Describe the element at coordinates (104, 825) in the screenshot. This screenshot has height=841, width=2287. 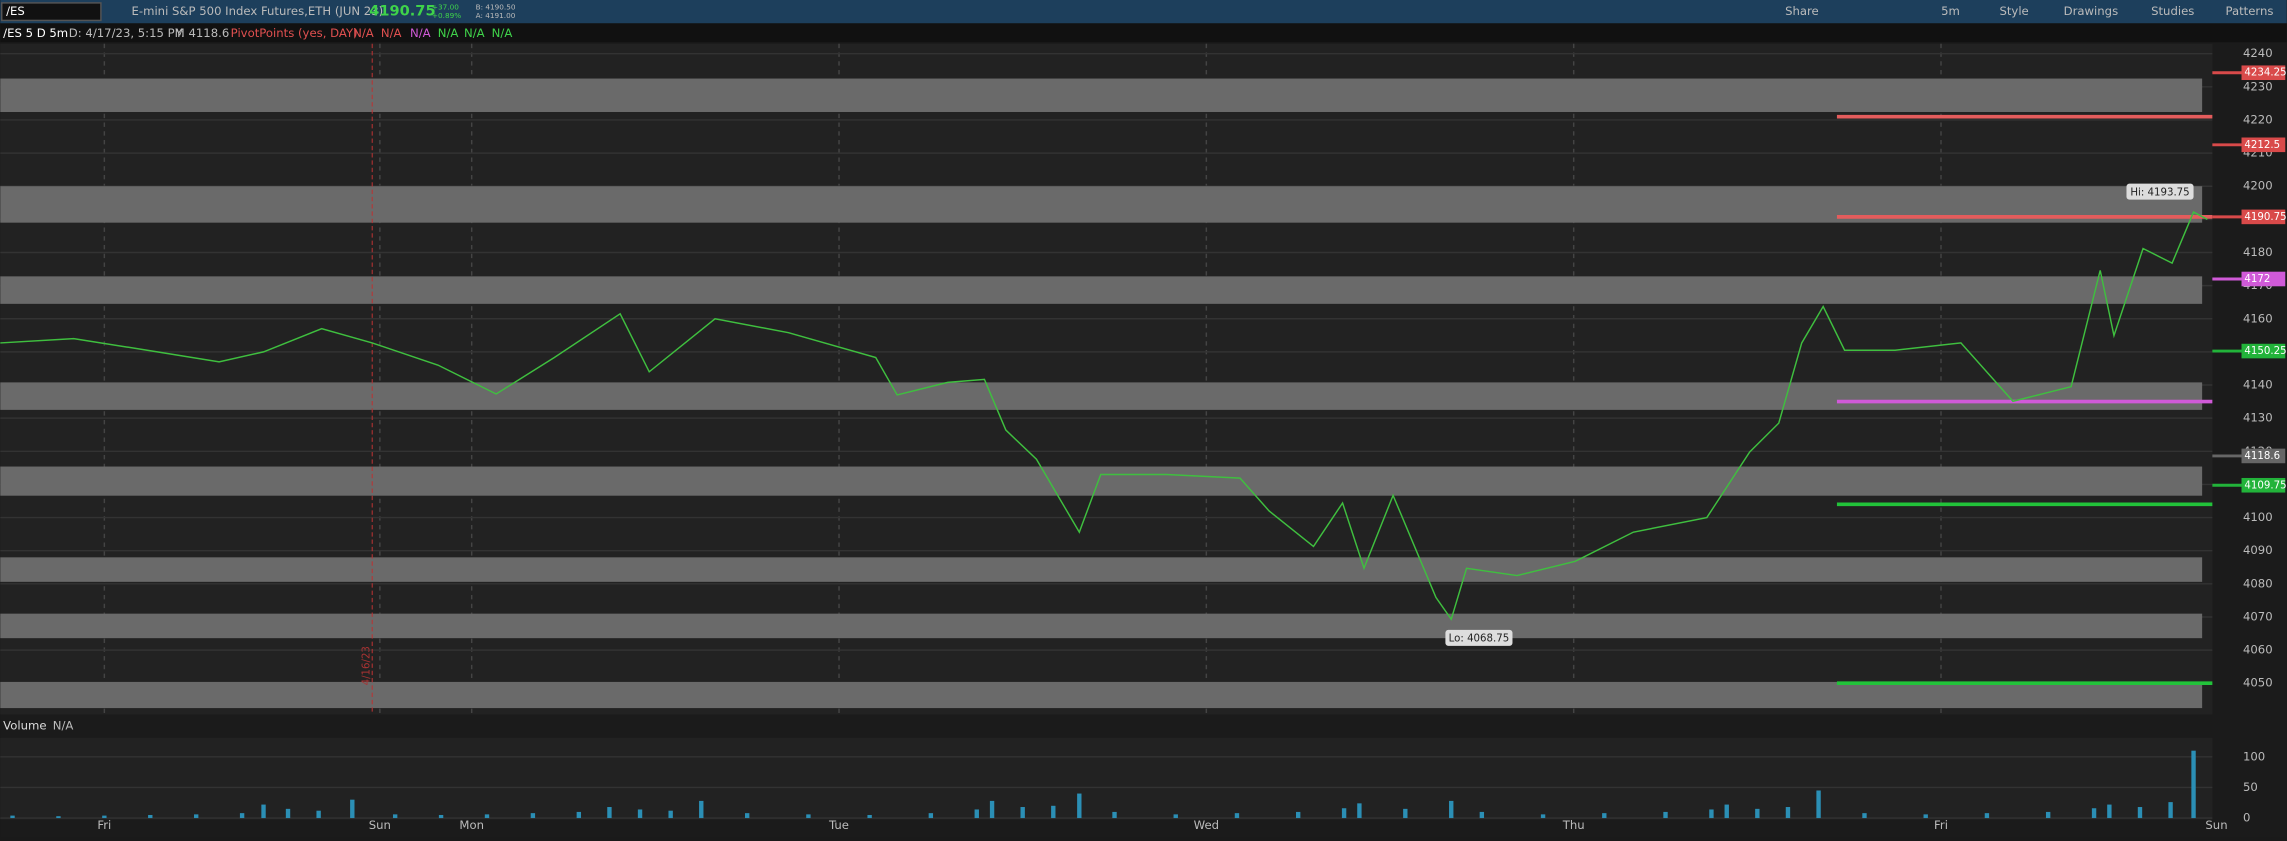
I see `x-tick-label: Fri` at that location.